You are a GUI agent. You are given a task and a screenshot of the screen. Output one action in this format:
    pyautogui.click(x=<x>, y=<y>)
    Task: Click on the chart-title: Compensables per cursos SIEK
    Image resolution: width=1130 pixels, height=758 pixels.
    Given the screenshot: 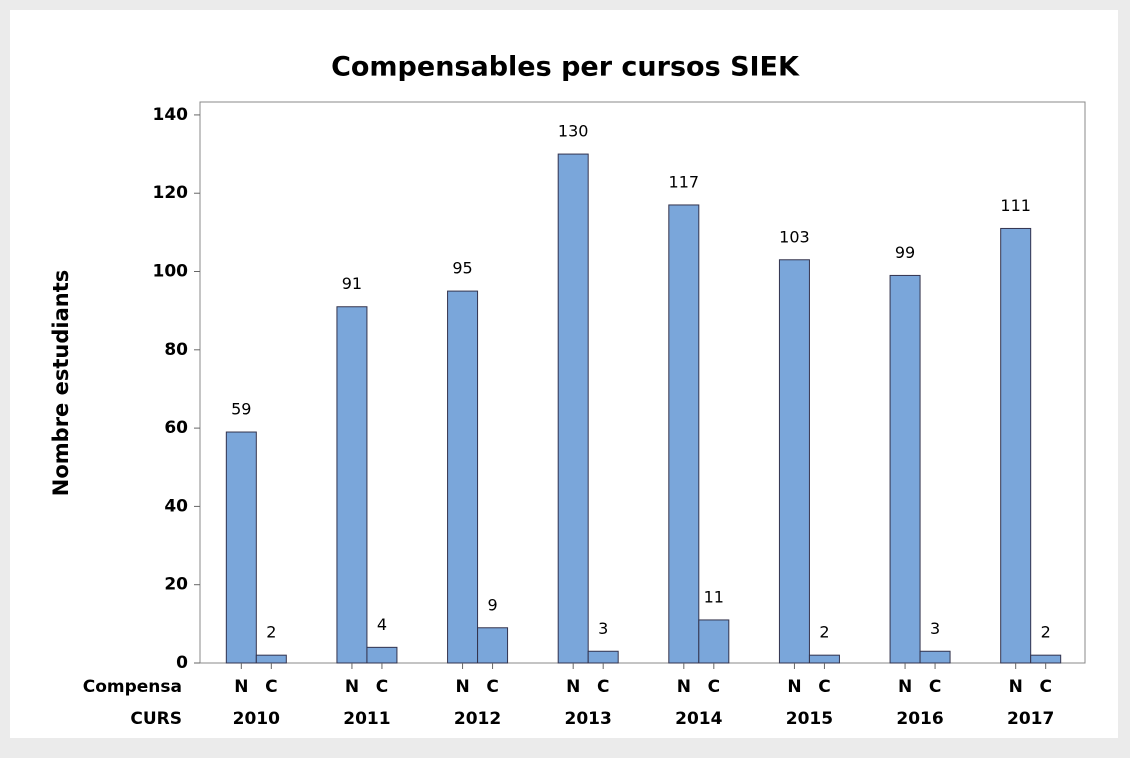 What is the action you would take?
    pyautogui.click(x=565, y=67)
    